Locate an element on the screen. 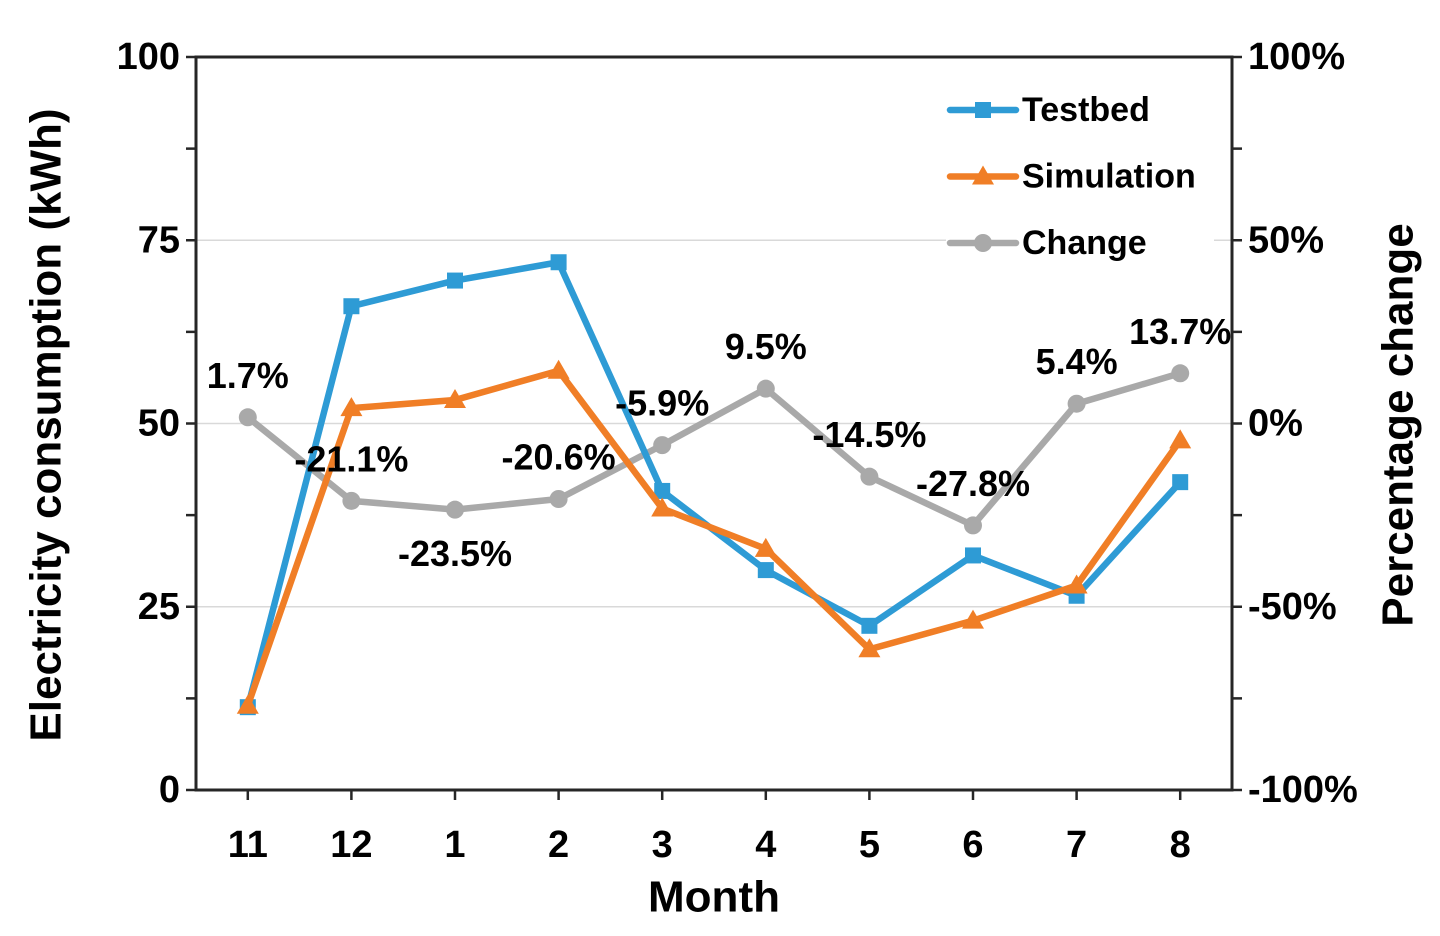 The height and width of the screenshot is (936, 1440). x-axis-tick-label: 11 is located at coordinates (248, 845).